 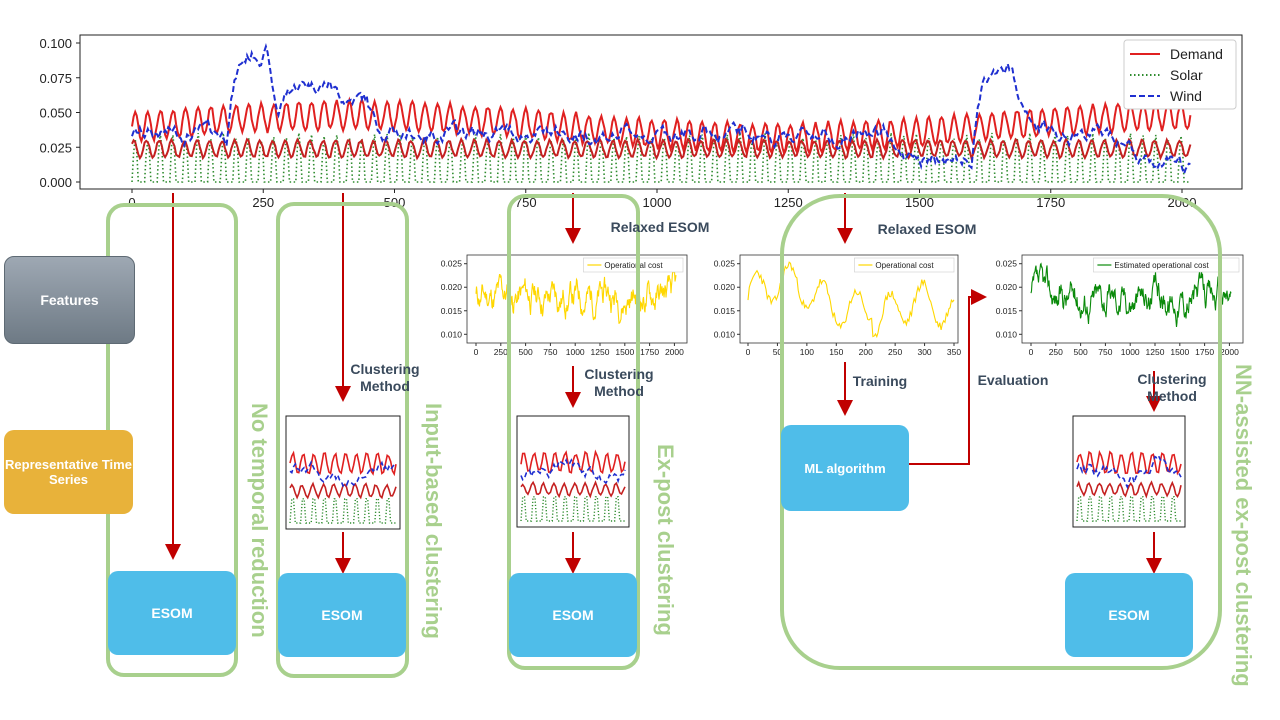 What do you see at coordinates (807, 352) in the screenshot?
I see `x-tick-label: 100` at bounding box center [807, 352].